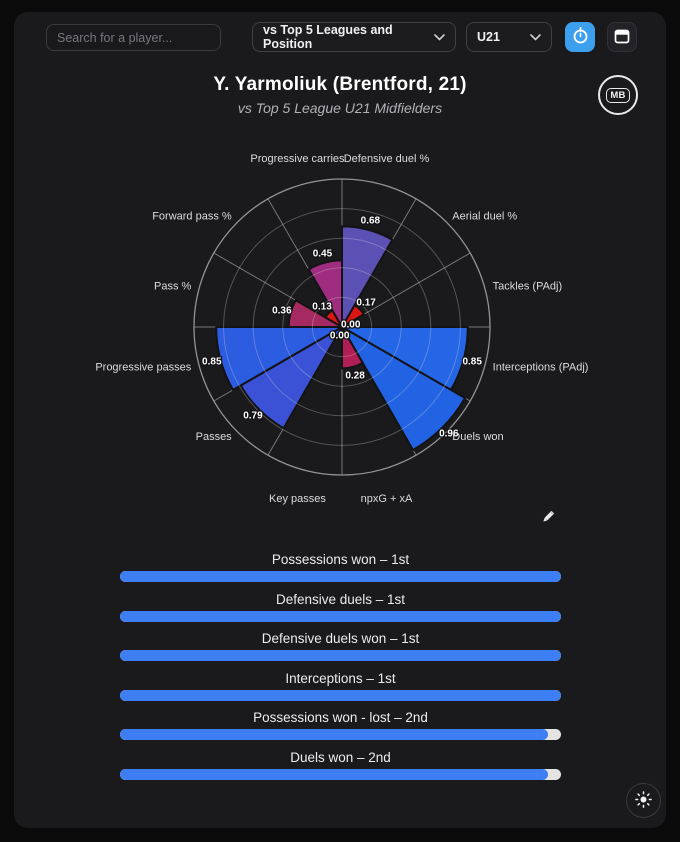 Image resolution: width=680 pixels, height=842 pixels. I want to click on toolbar: vs Top 5 Leagues and Position U21, so click(340, 39).